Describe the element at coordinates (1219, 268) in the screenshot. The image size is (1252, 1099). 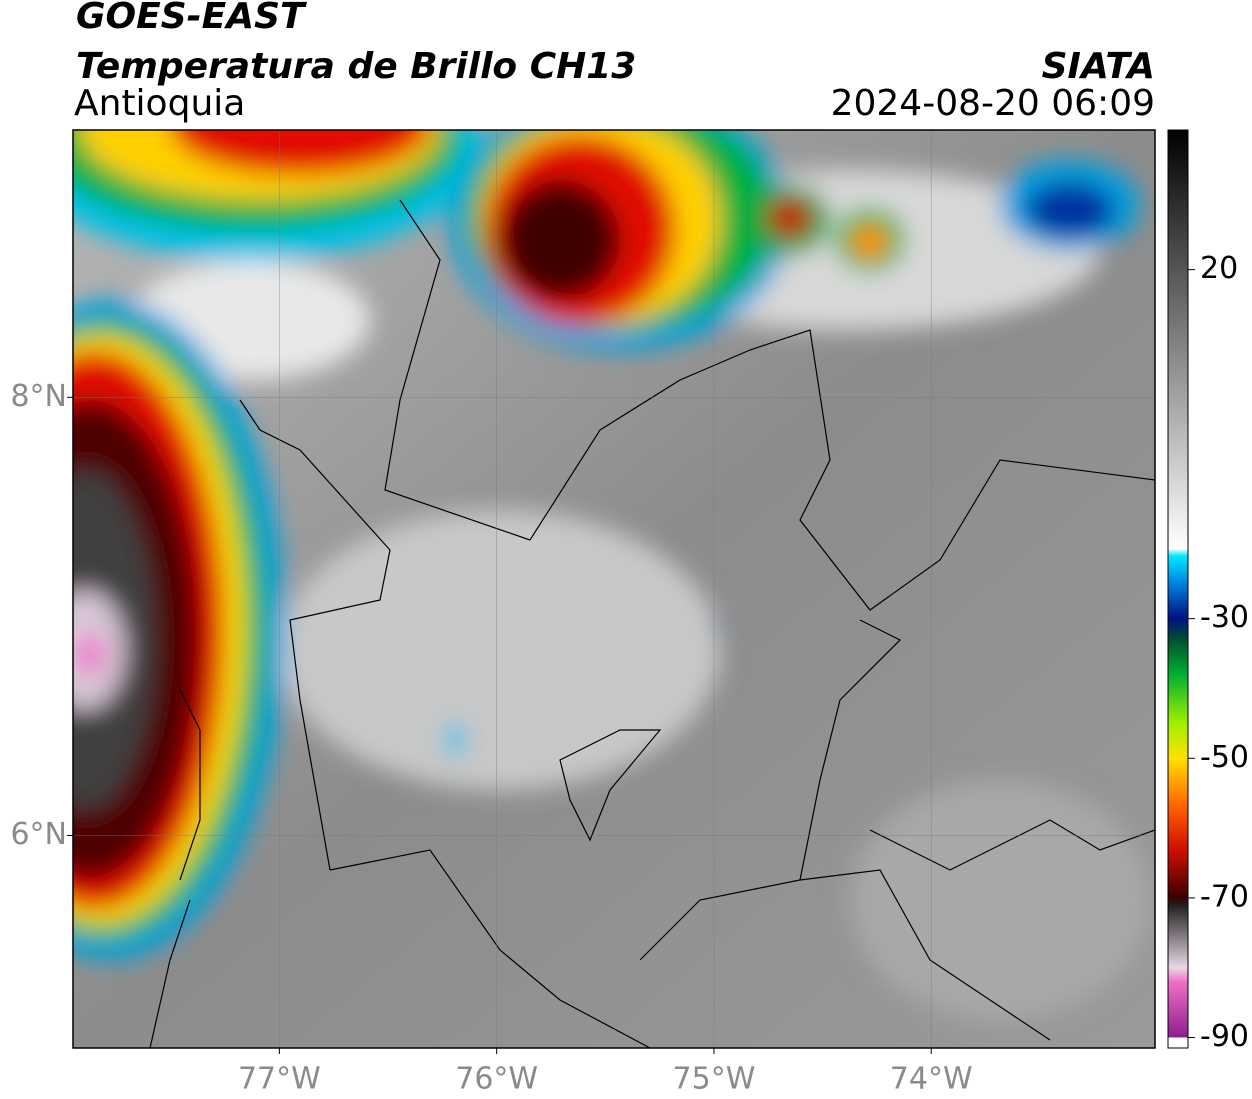
I see `colorbar-tick-label: 20` at that location.